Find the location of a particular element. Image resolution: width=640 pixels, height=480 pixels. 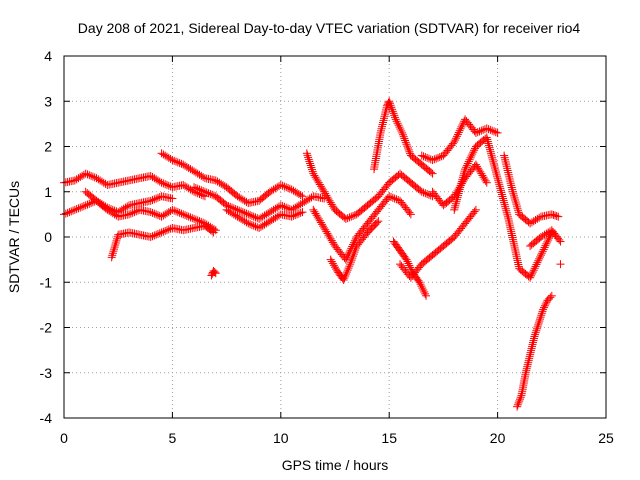

y-tick-label: 2 is located at coordinates (48, 147).